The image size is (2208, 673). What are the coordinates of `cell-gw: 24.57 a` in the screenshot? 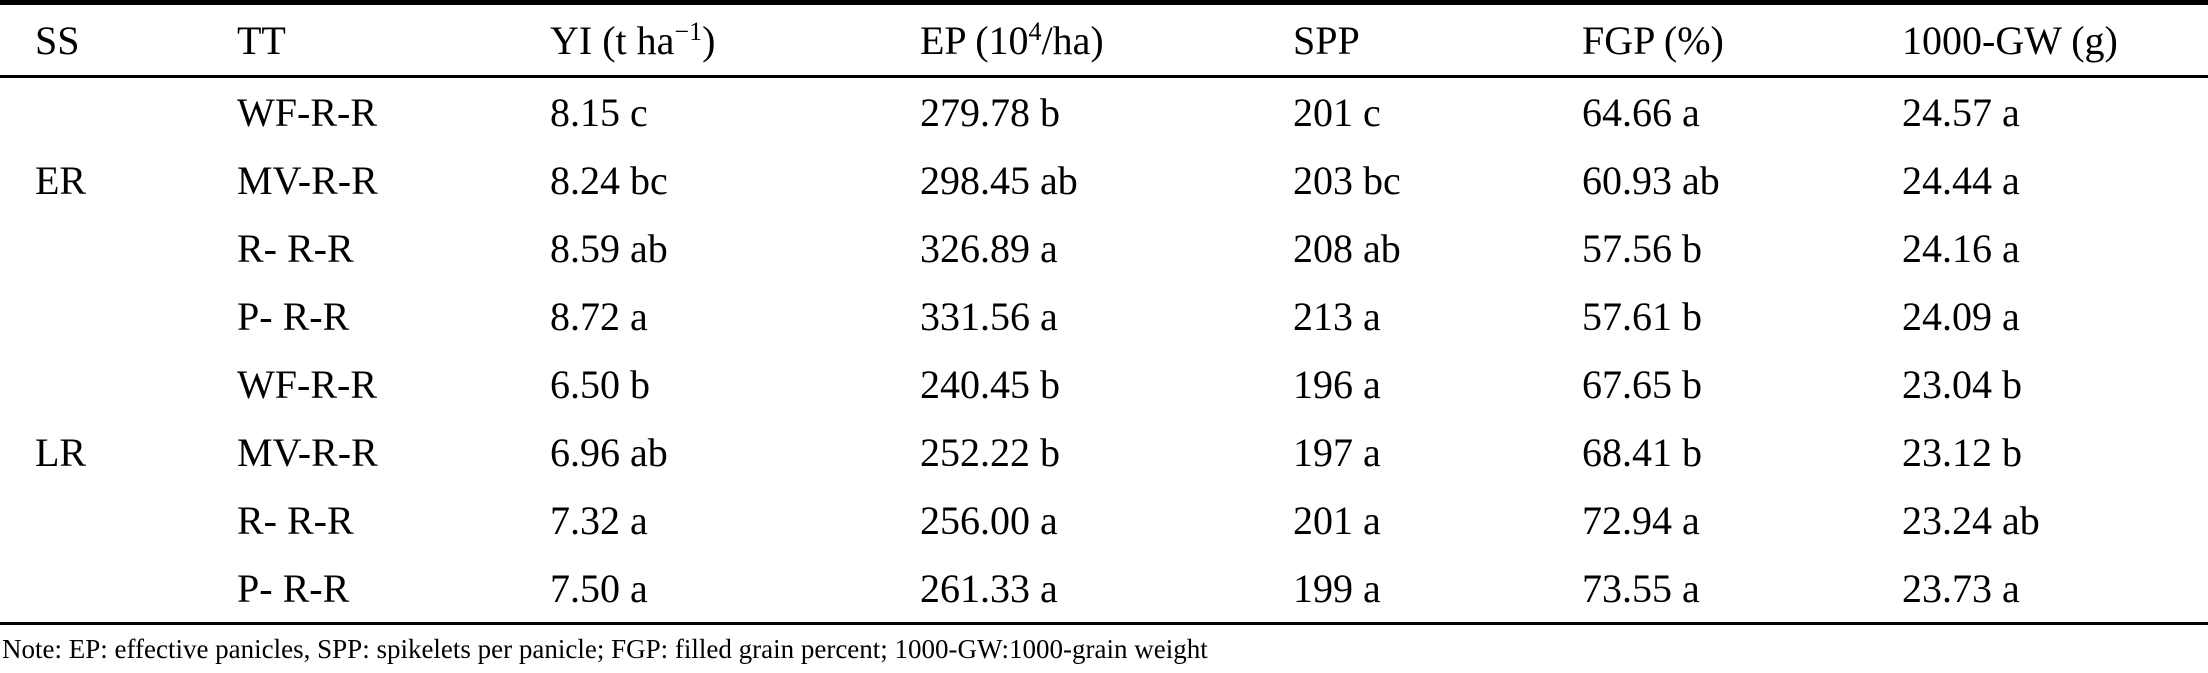 It's located at (1961, 112).